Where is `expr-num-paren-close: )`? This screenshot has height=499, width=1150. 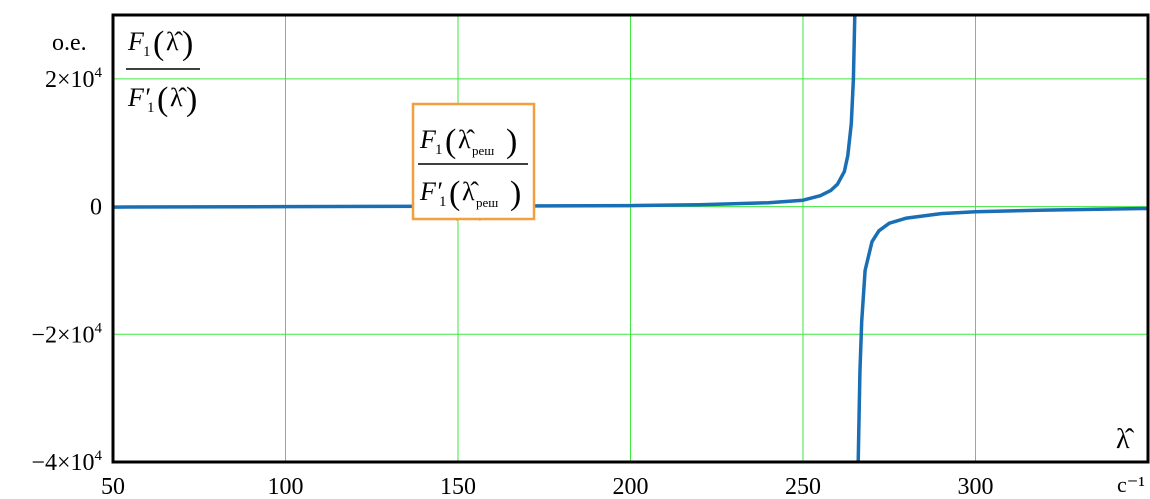 expr-num-paren-close: ) is located at coordinates (187, 43).